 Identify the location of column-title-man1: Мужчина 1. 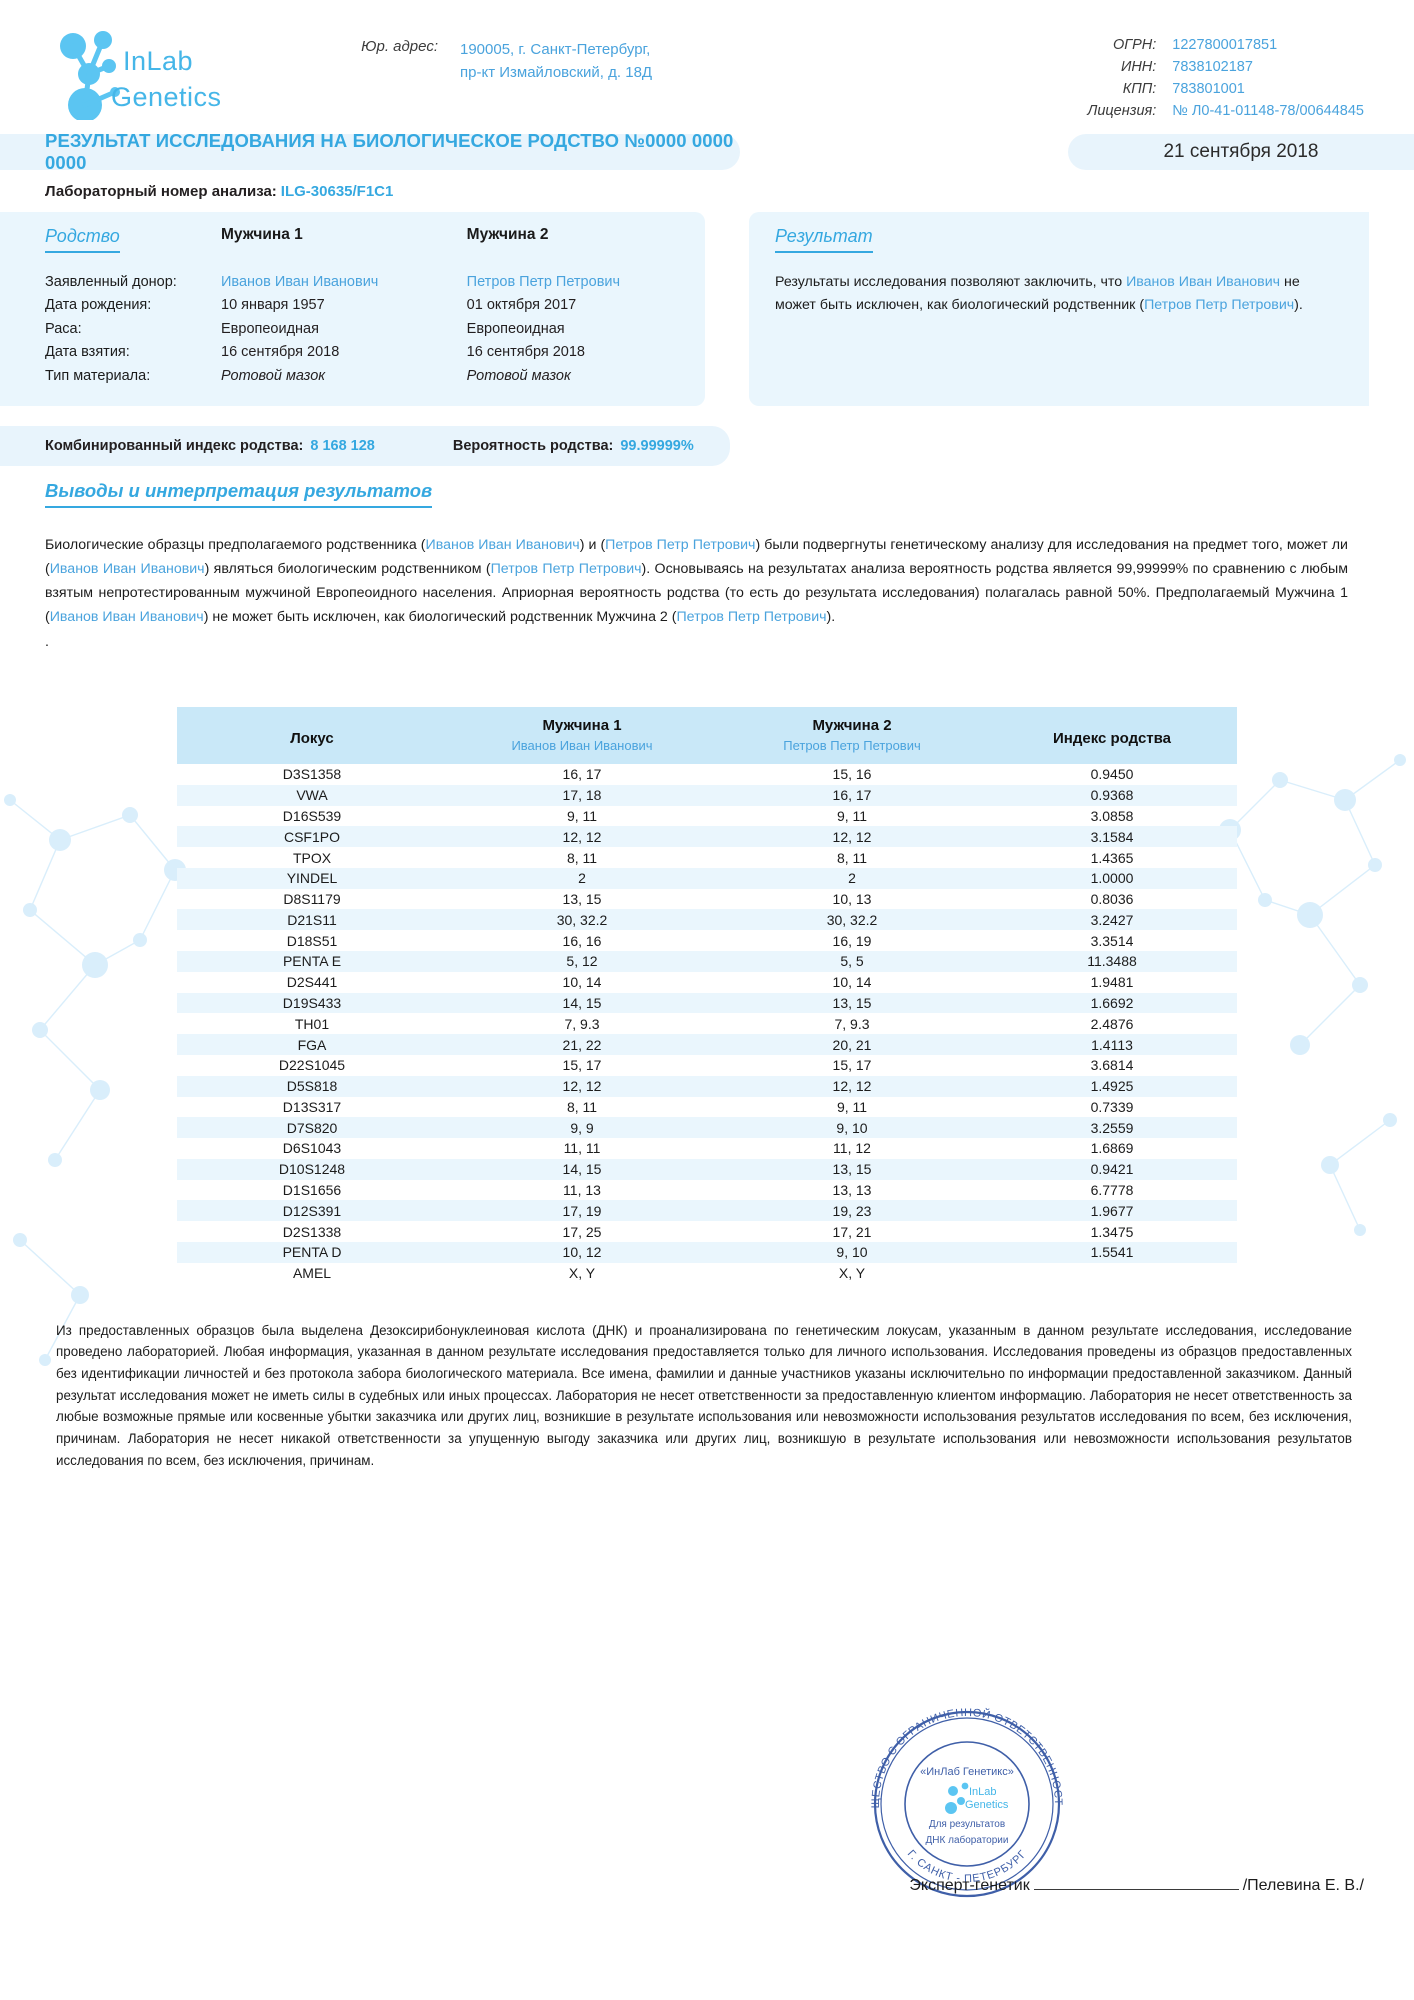
(262, 234).